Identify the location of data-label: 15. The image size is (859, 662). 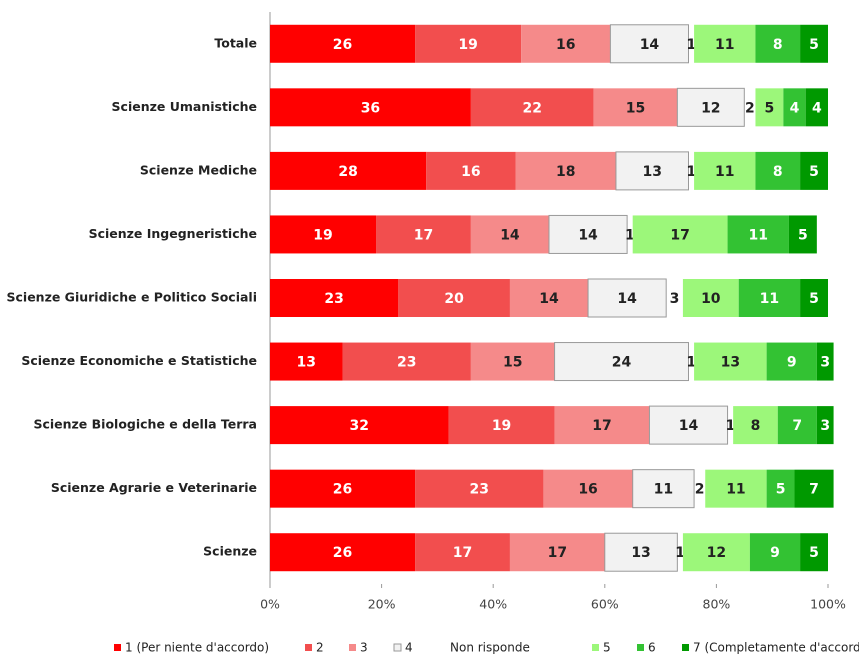
(635, 108).